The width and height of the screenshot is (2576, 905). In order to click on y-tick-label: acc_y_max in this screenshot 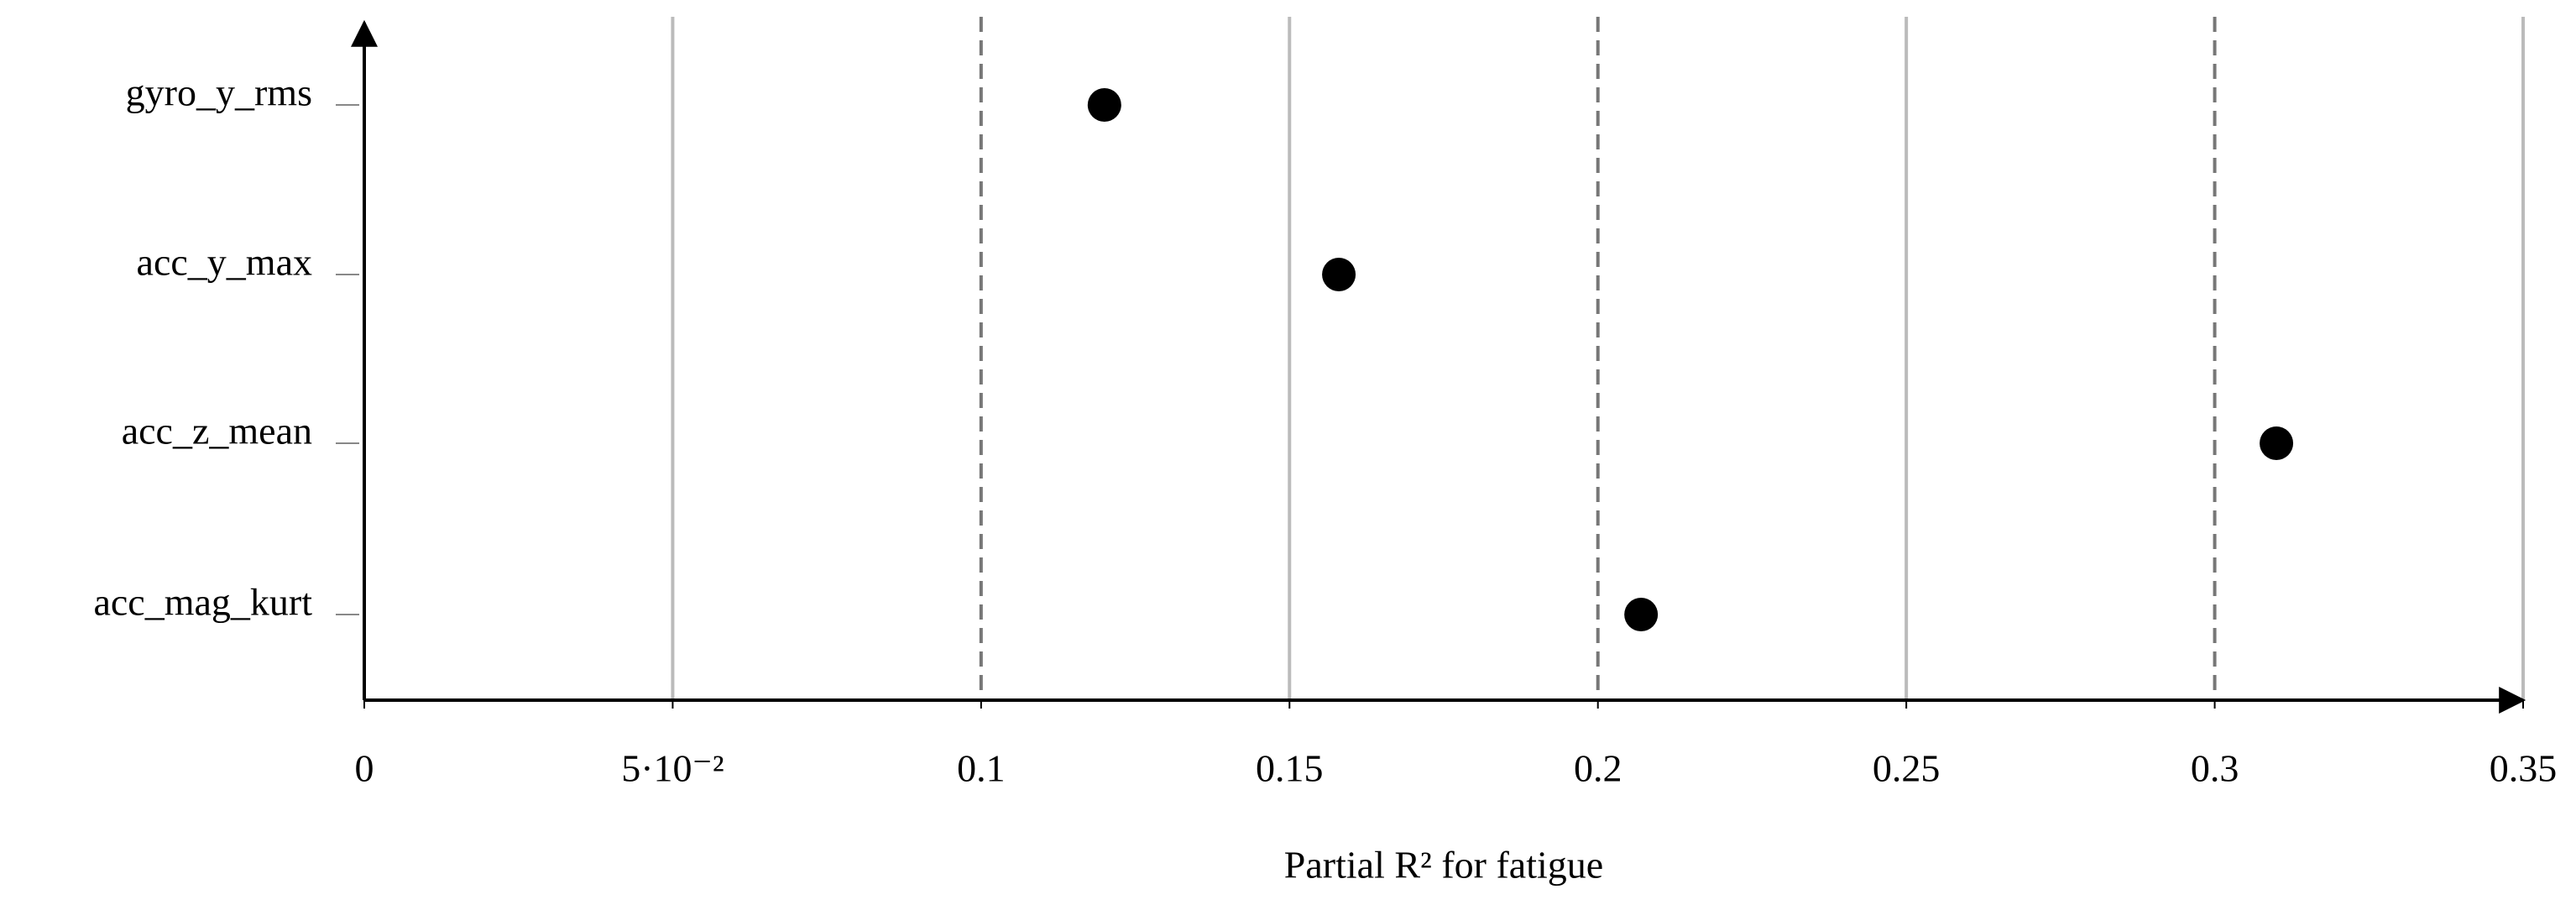, I will do `click(224, 262)`.